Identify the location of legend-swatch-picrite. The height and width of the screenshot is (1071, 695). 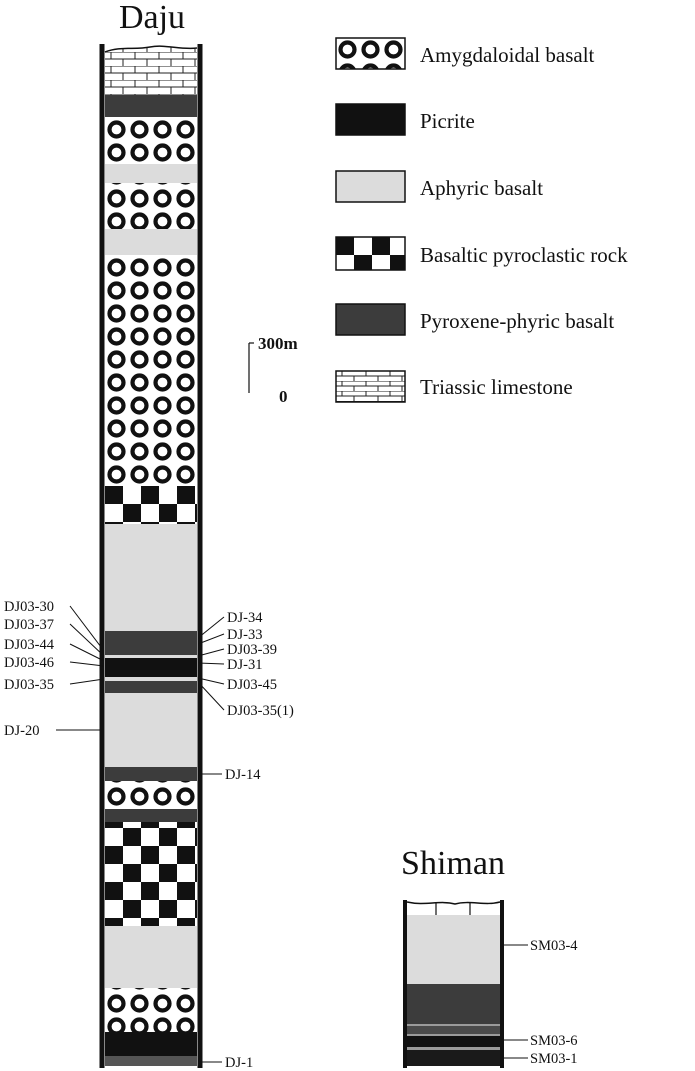
(370, 119).